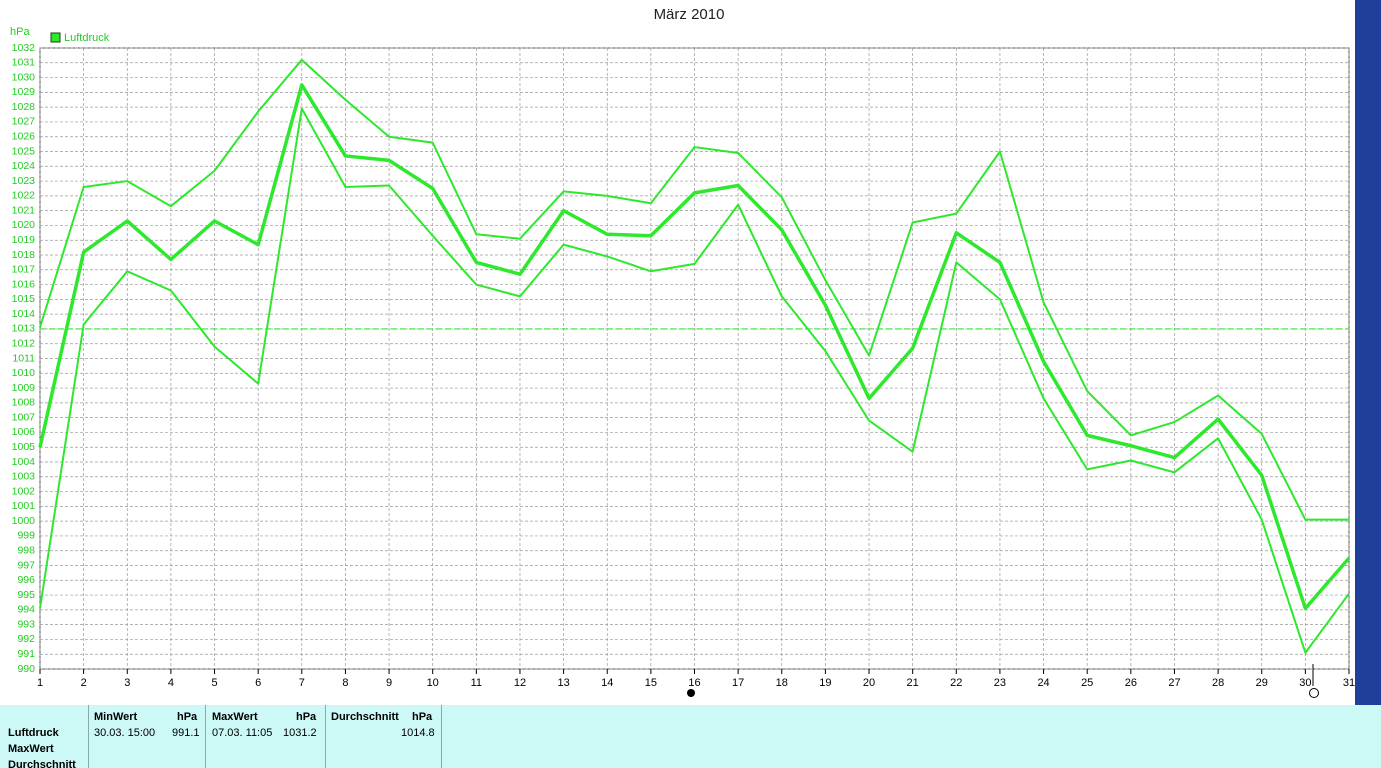 The height and width of the screenshot is (768, 1381). What do you see at coordinates (24, 477) in the screenshot?
I see `y-tick-label: 1003` at bounding box center [24, 477].